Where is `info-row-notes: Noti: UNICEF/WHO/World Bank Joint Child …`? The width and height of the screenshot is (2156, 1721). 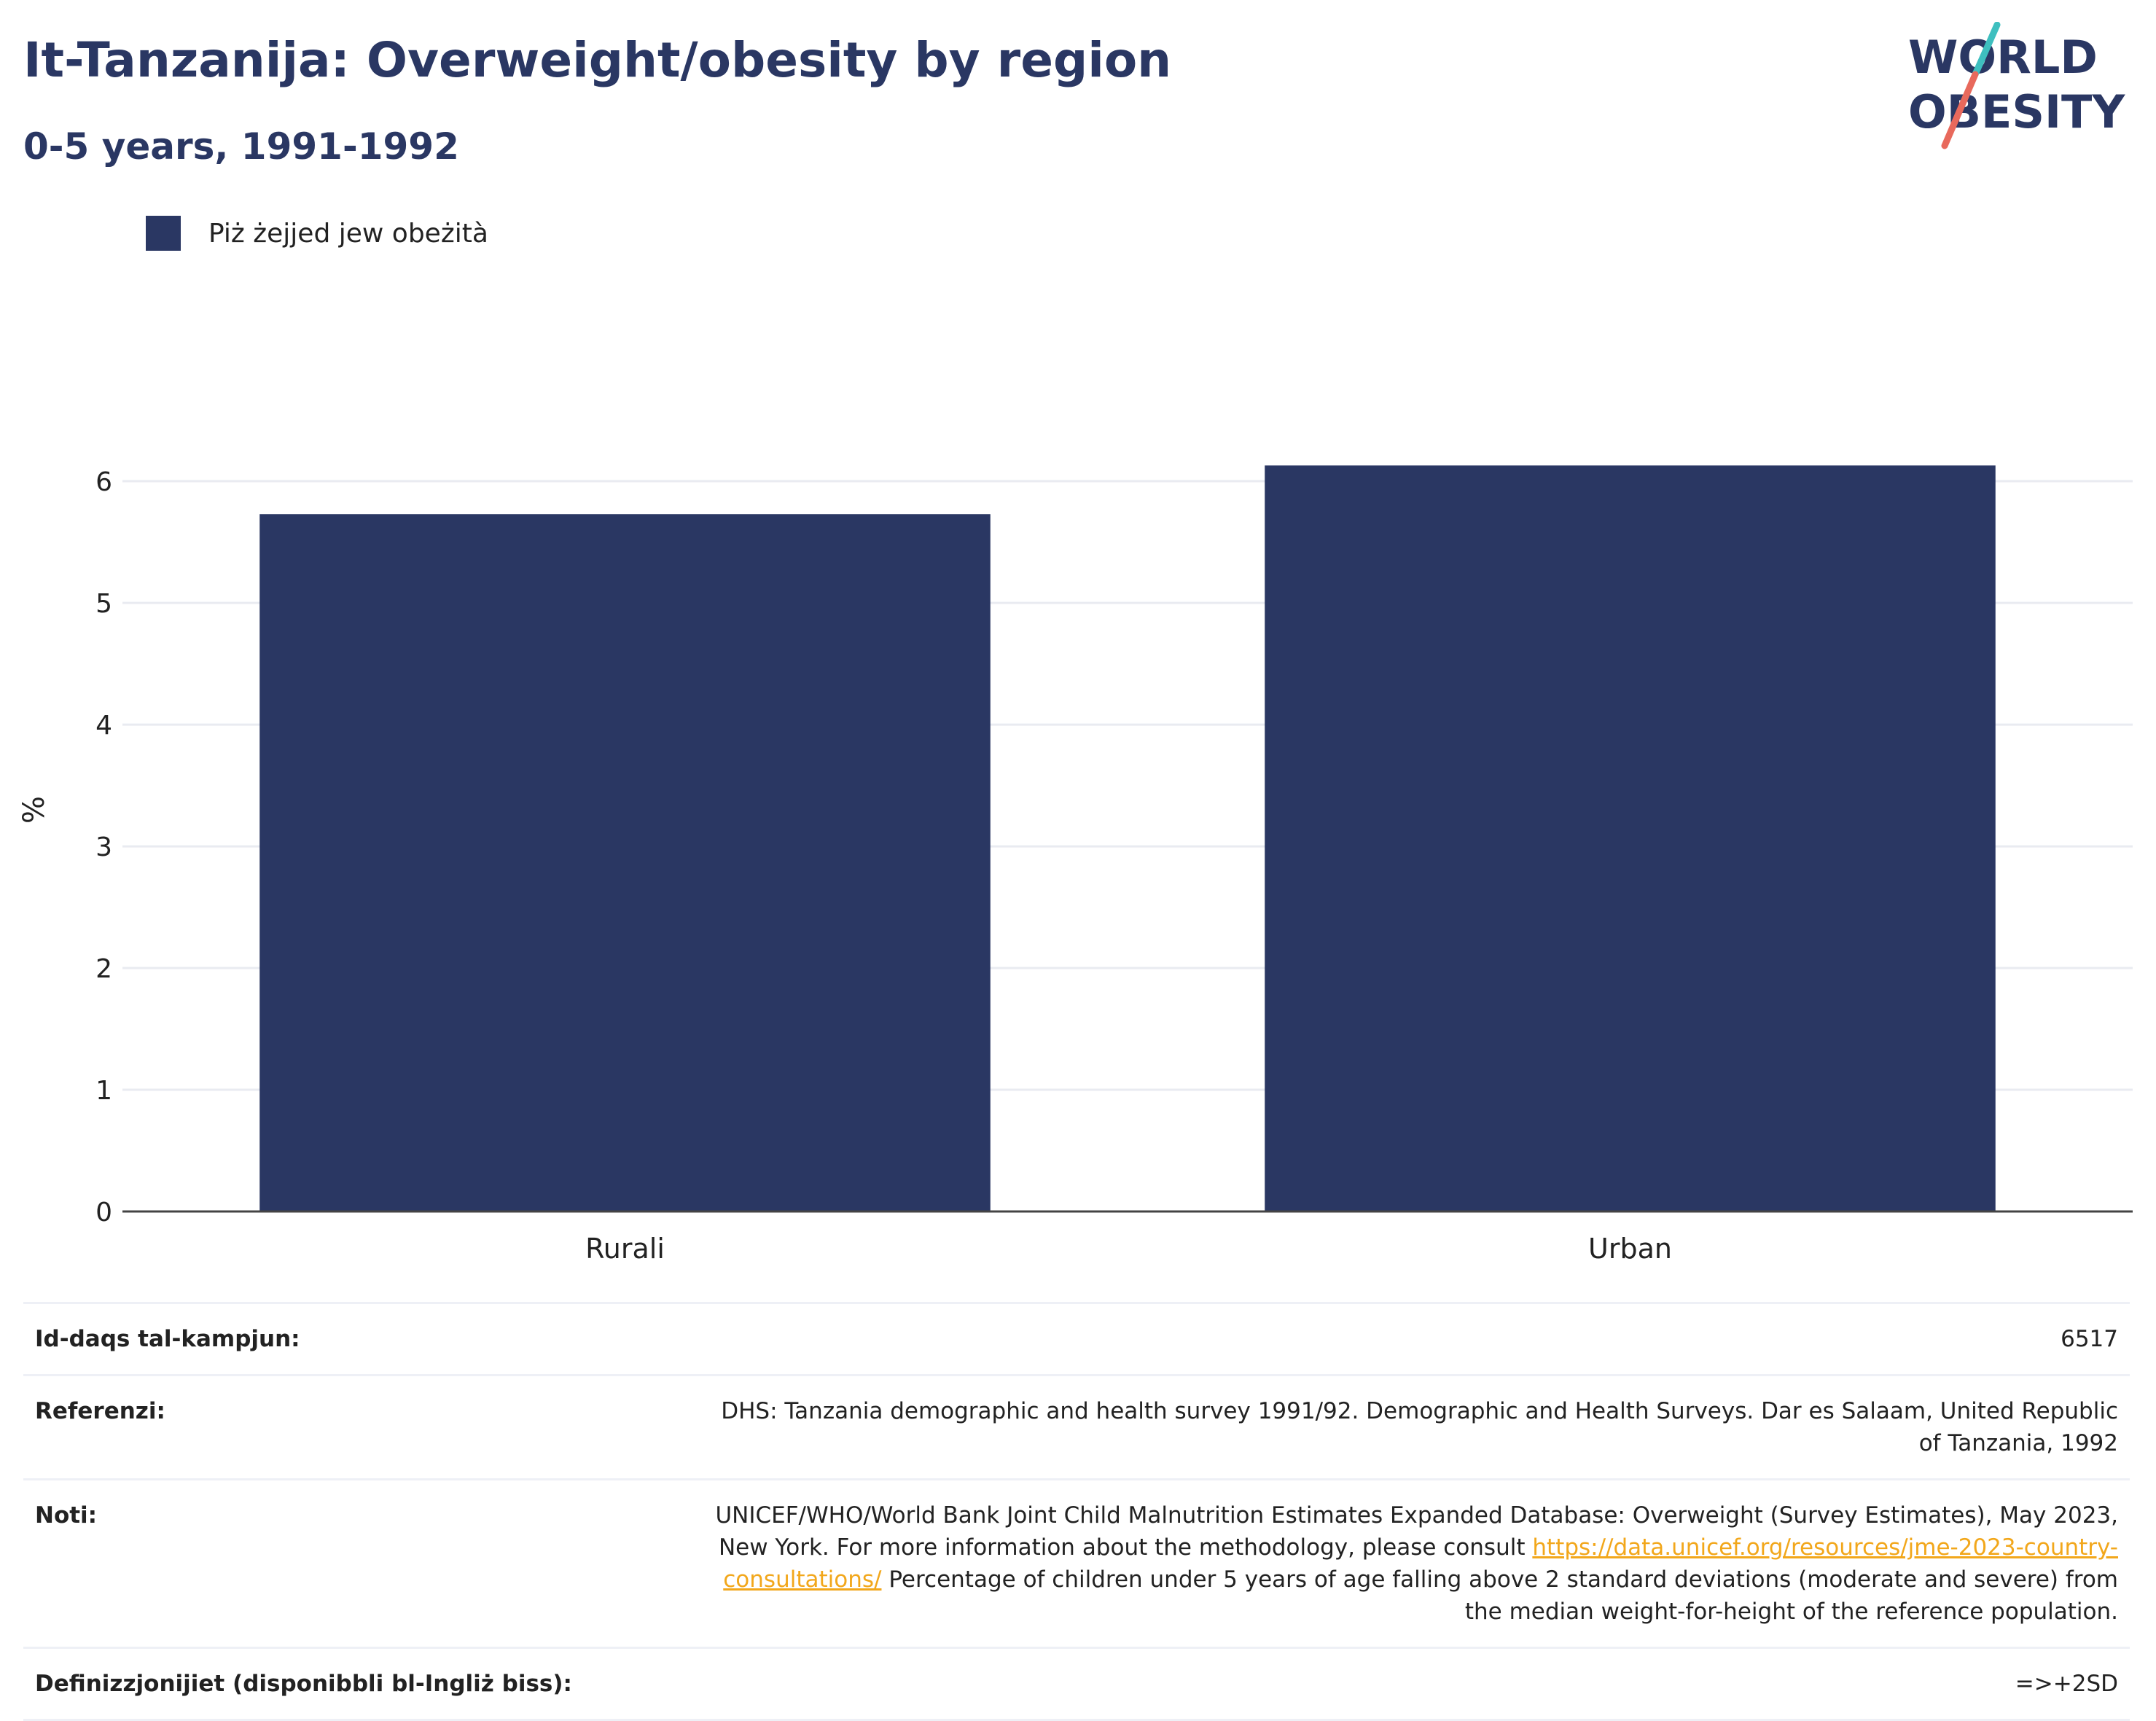
info-row-notes: Noti: UNICEF/WHO/World Bank Joint Child … is located at coordinates (1077, 1563).